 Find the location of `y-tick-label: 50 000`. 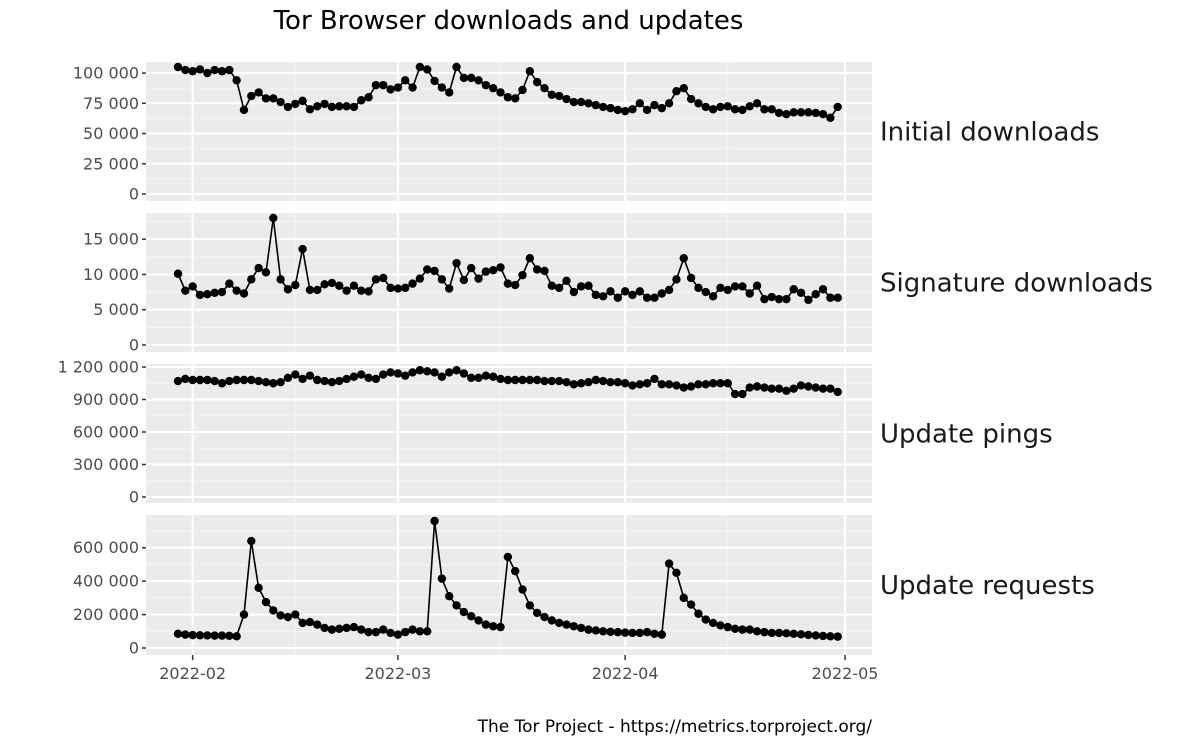

y-tick-label: 50 000 is located at coordinates (111, 133).